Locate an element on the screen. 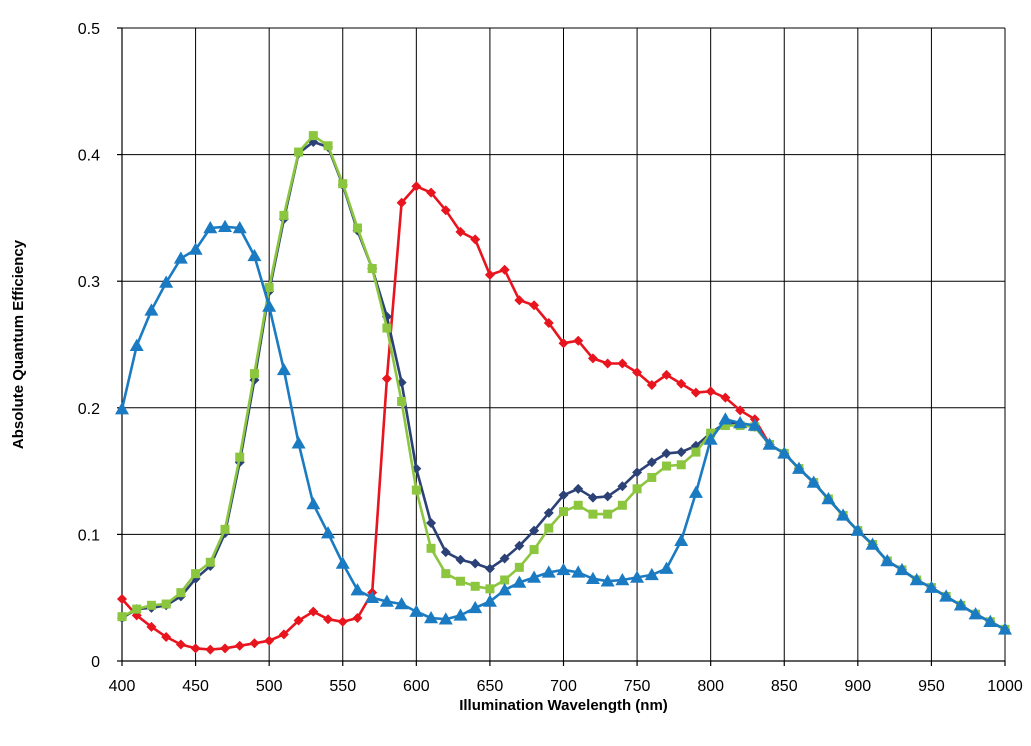 The height and width of the screenshot is (746, 1031). x-tick-label: 550 is located at coordinates (342, 686).